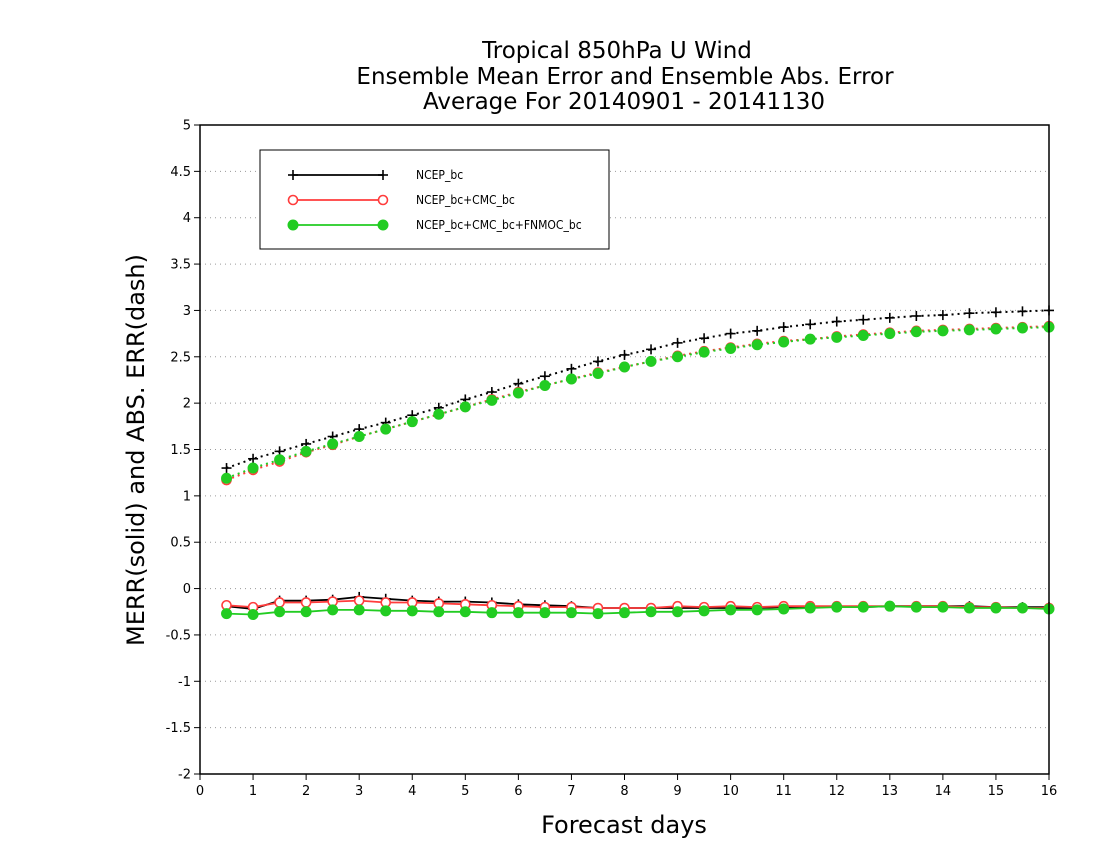 This screenshot has width=1100, height=850. What do you see at coordinates (401, 200) in the screenshot?
I see `legend-entry-2: NCEP_bc+CMC_bc` at bounding box center [401, 200].